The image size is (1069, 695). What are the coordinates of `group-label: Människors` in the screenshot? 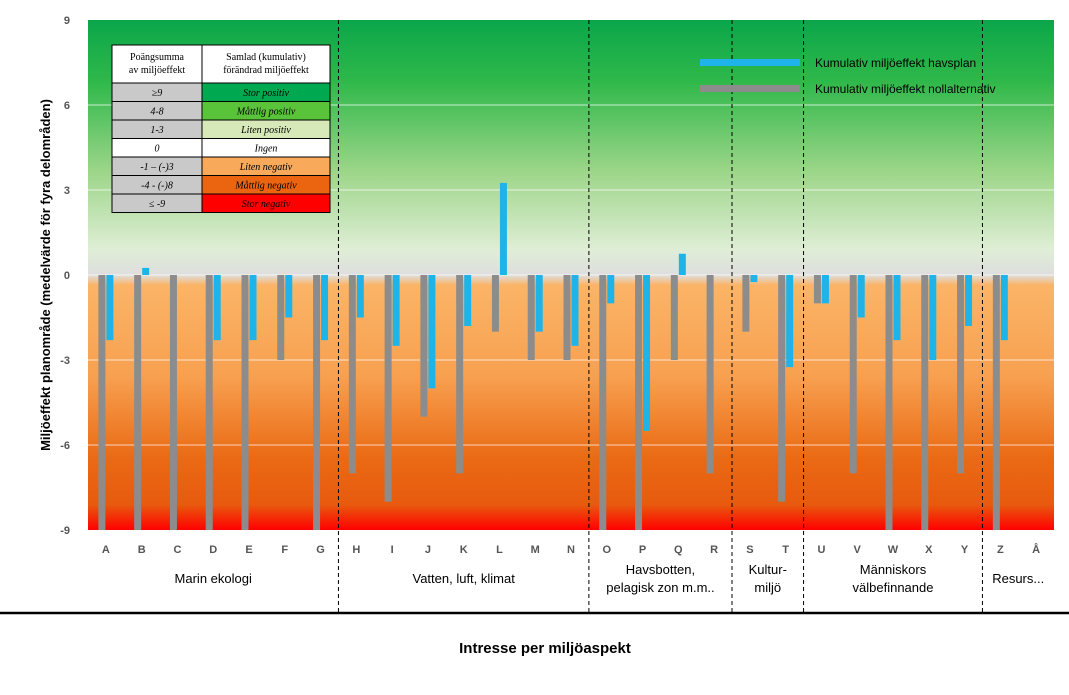 It's located at (893, 569).